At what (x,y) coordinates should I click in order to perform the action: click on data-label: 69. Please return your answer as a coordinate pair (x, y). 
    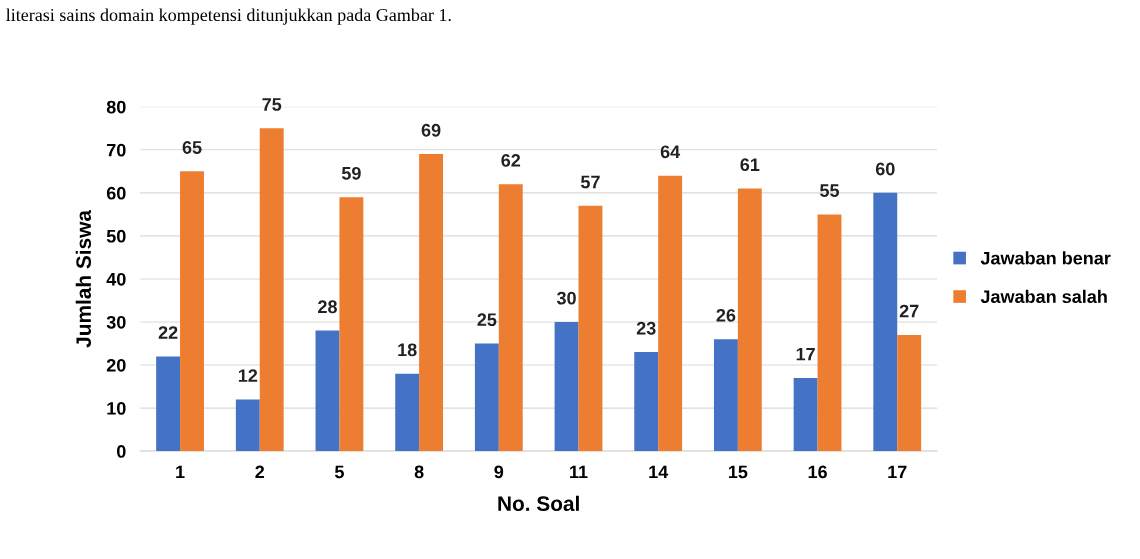
    Looking at the image, I should click on (431, 130).